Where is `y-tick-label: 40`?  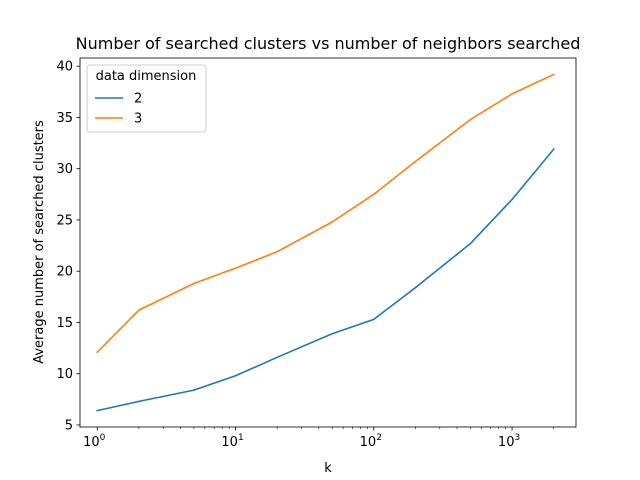
y-tick-label: 40 is located at coordinates (64, 67).